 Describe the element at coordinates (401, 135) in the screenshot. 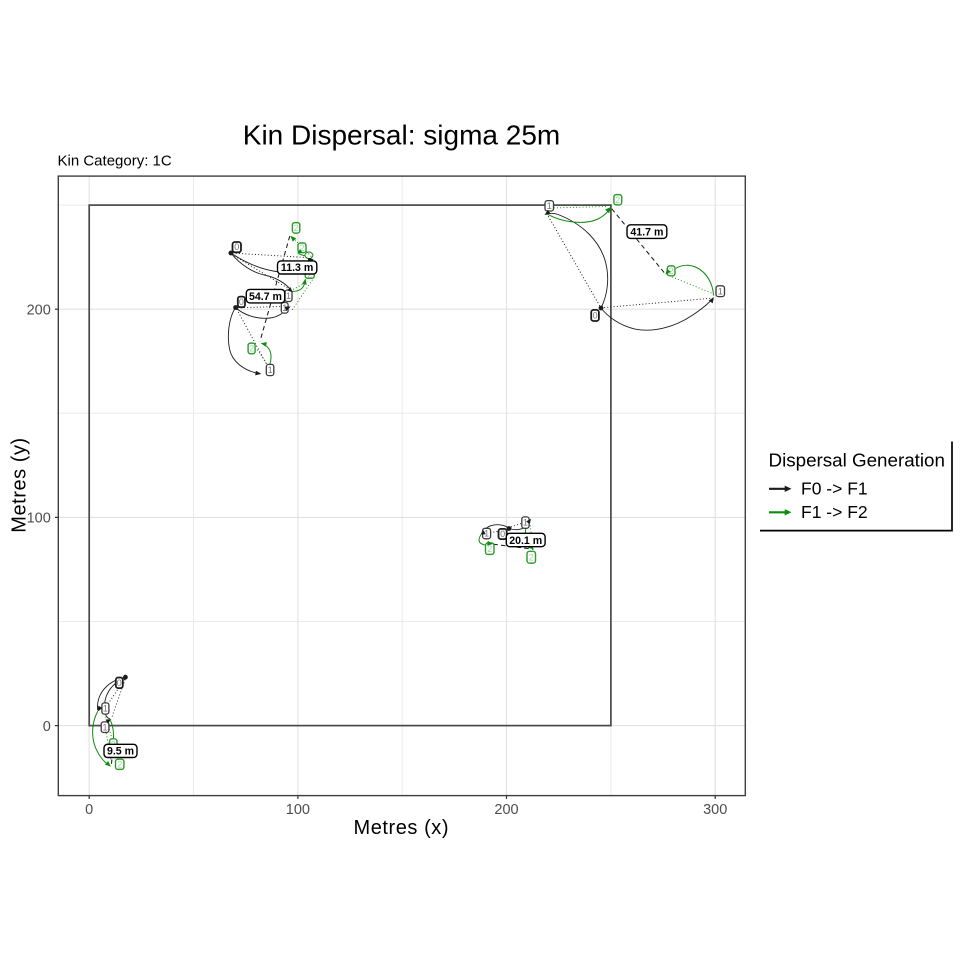

I see `svg-text: Kin Dispersal: sigma 25m` at that location.